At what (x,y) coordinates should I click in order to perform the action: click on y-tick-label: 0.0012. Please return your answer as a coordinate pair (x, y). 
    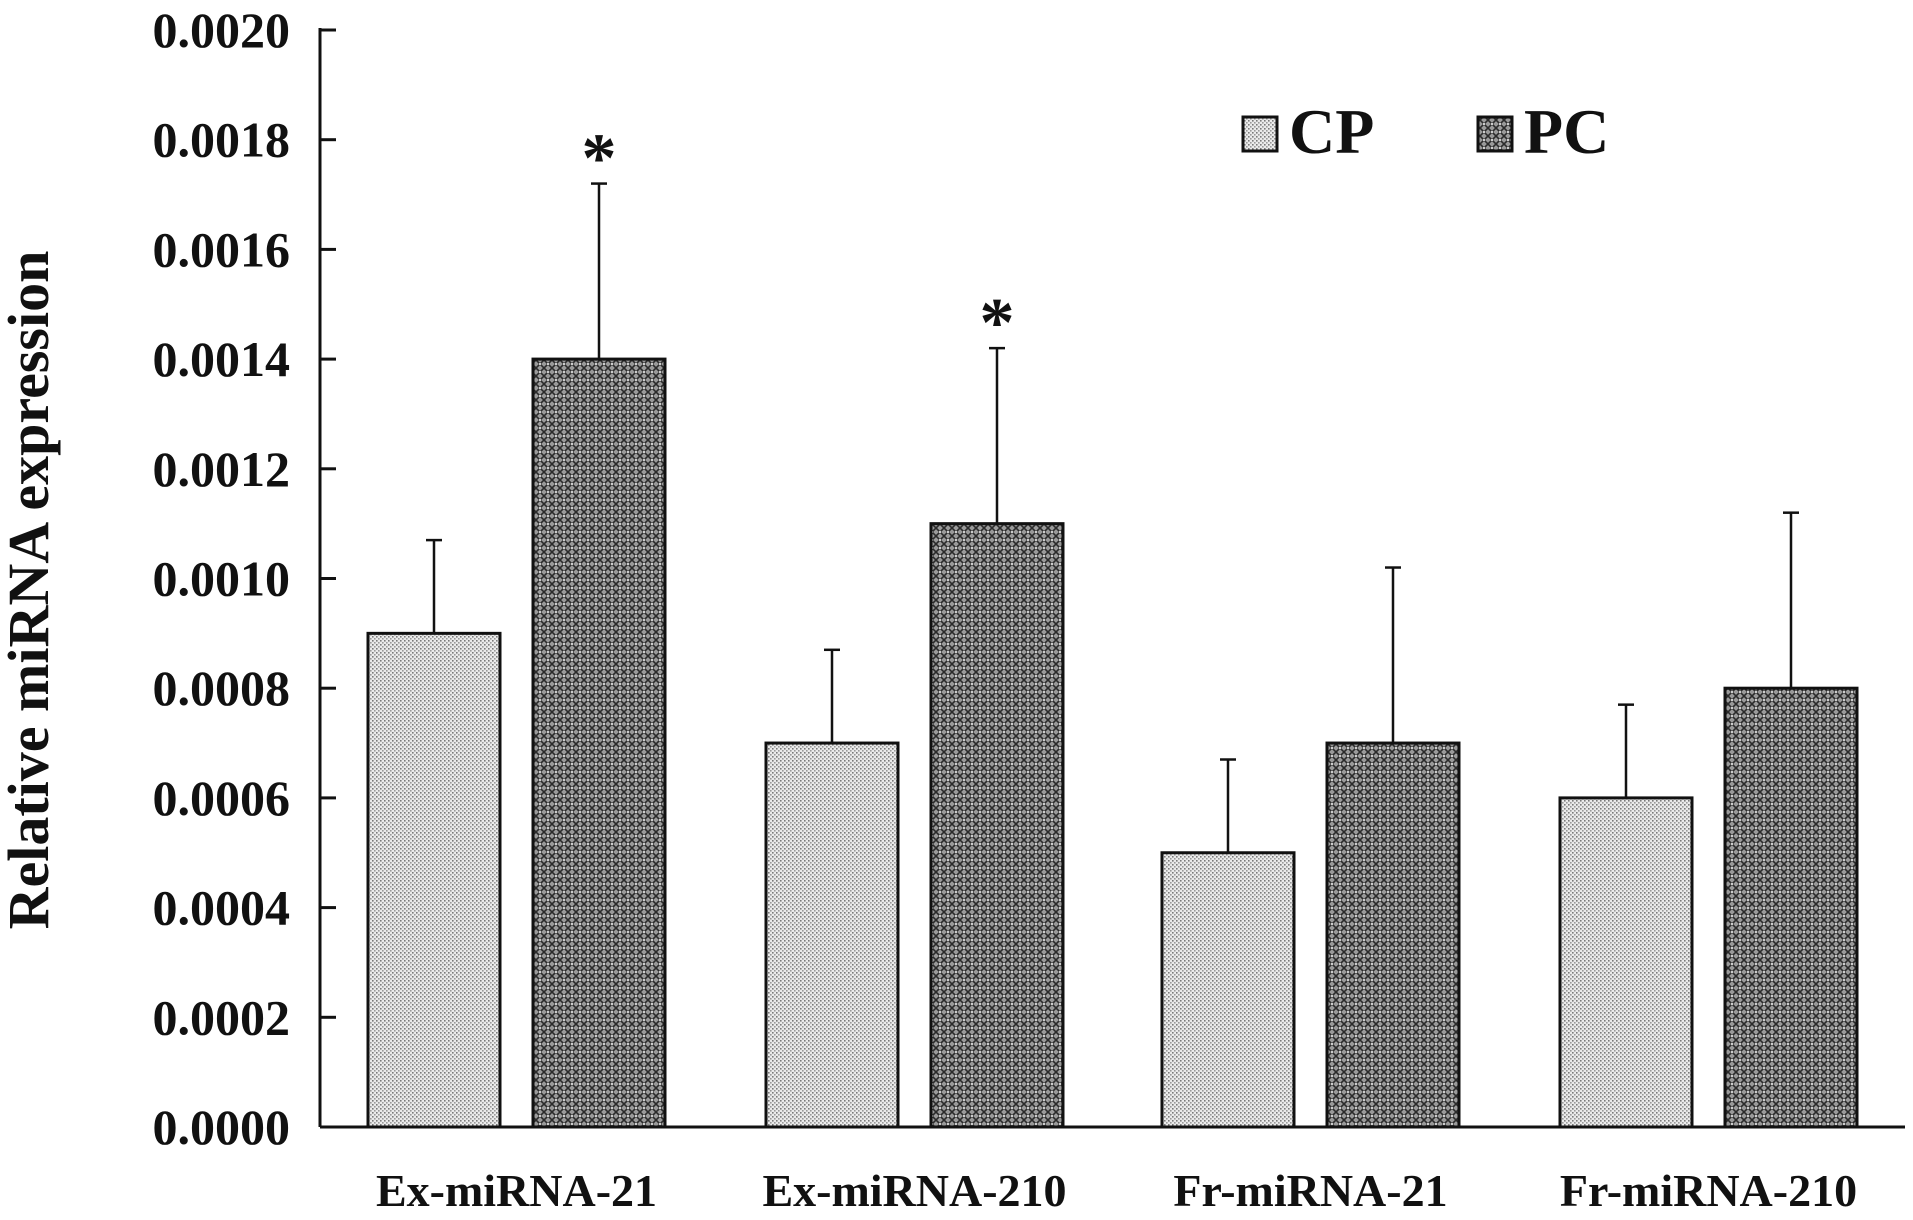
    Looking at the image, I should click on (222, 469).